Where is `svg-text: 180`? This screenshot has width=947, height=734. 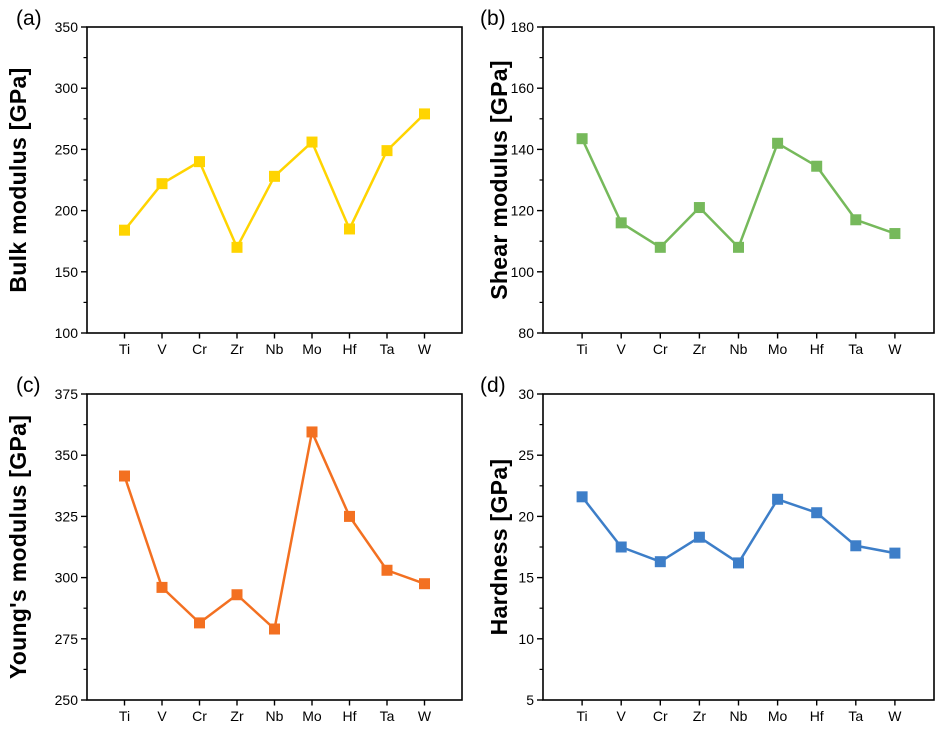 svg-text: 180 is located at coordinates (523, 27).